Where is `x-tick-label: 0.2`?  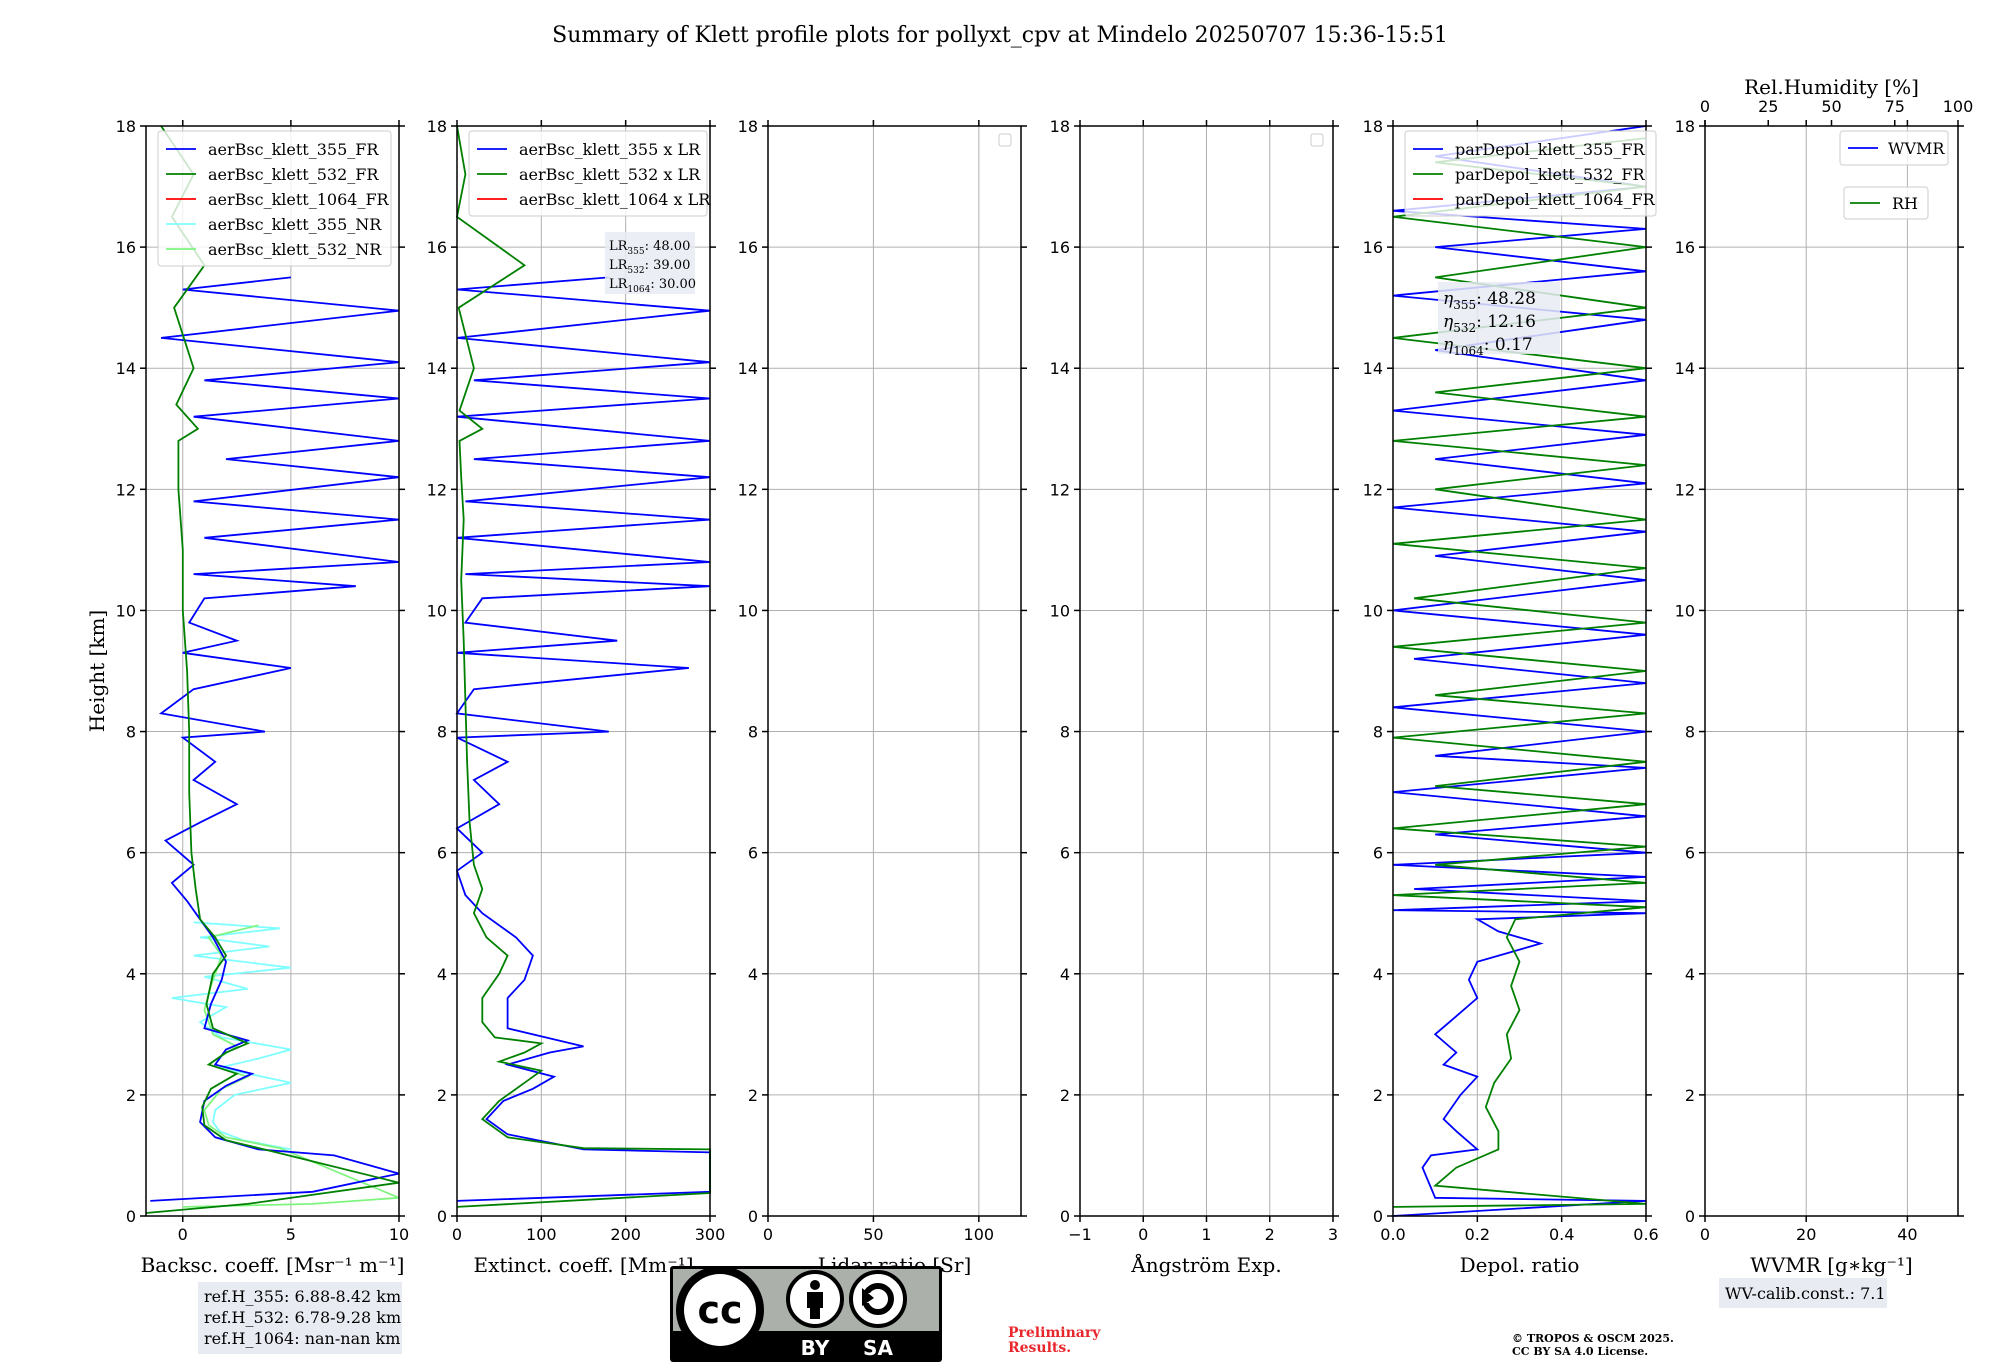 x-tick-label: 0.2 is located at coordinates (1477, 1234).